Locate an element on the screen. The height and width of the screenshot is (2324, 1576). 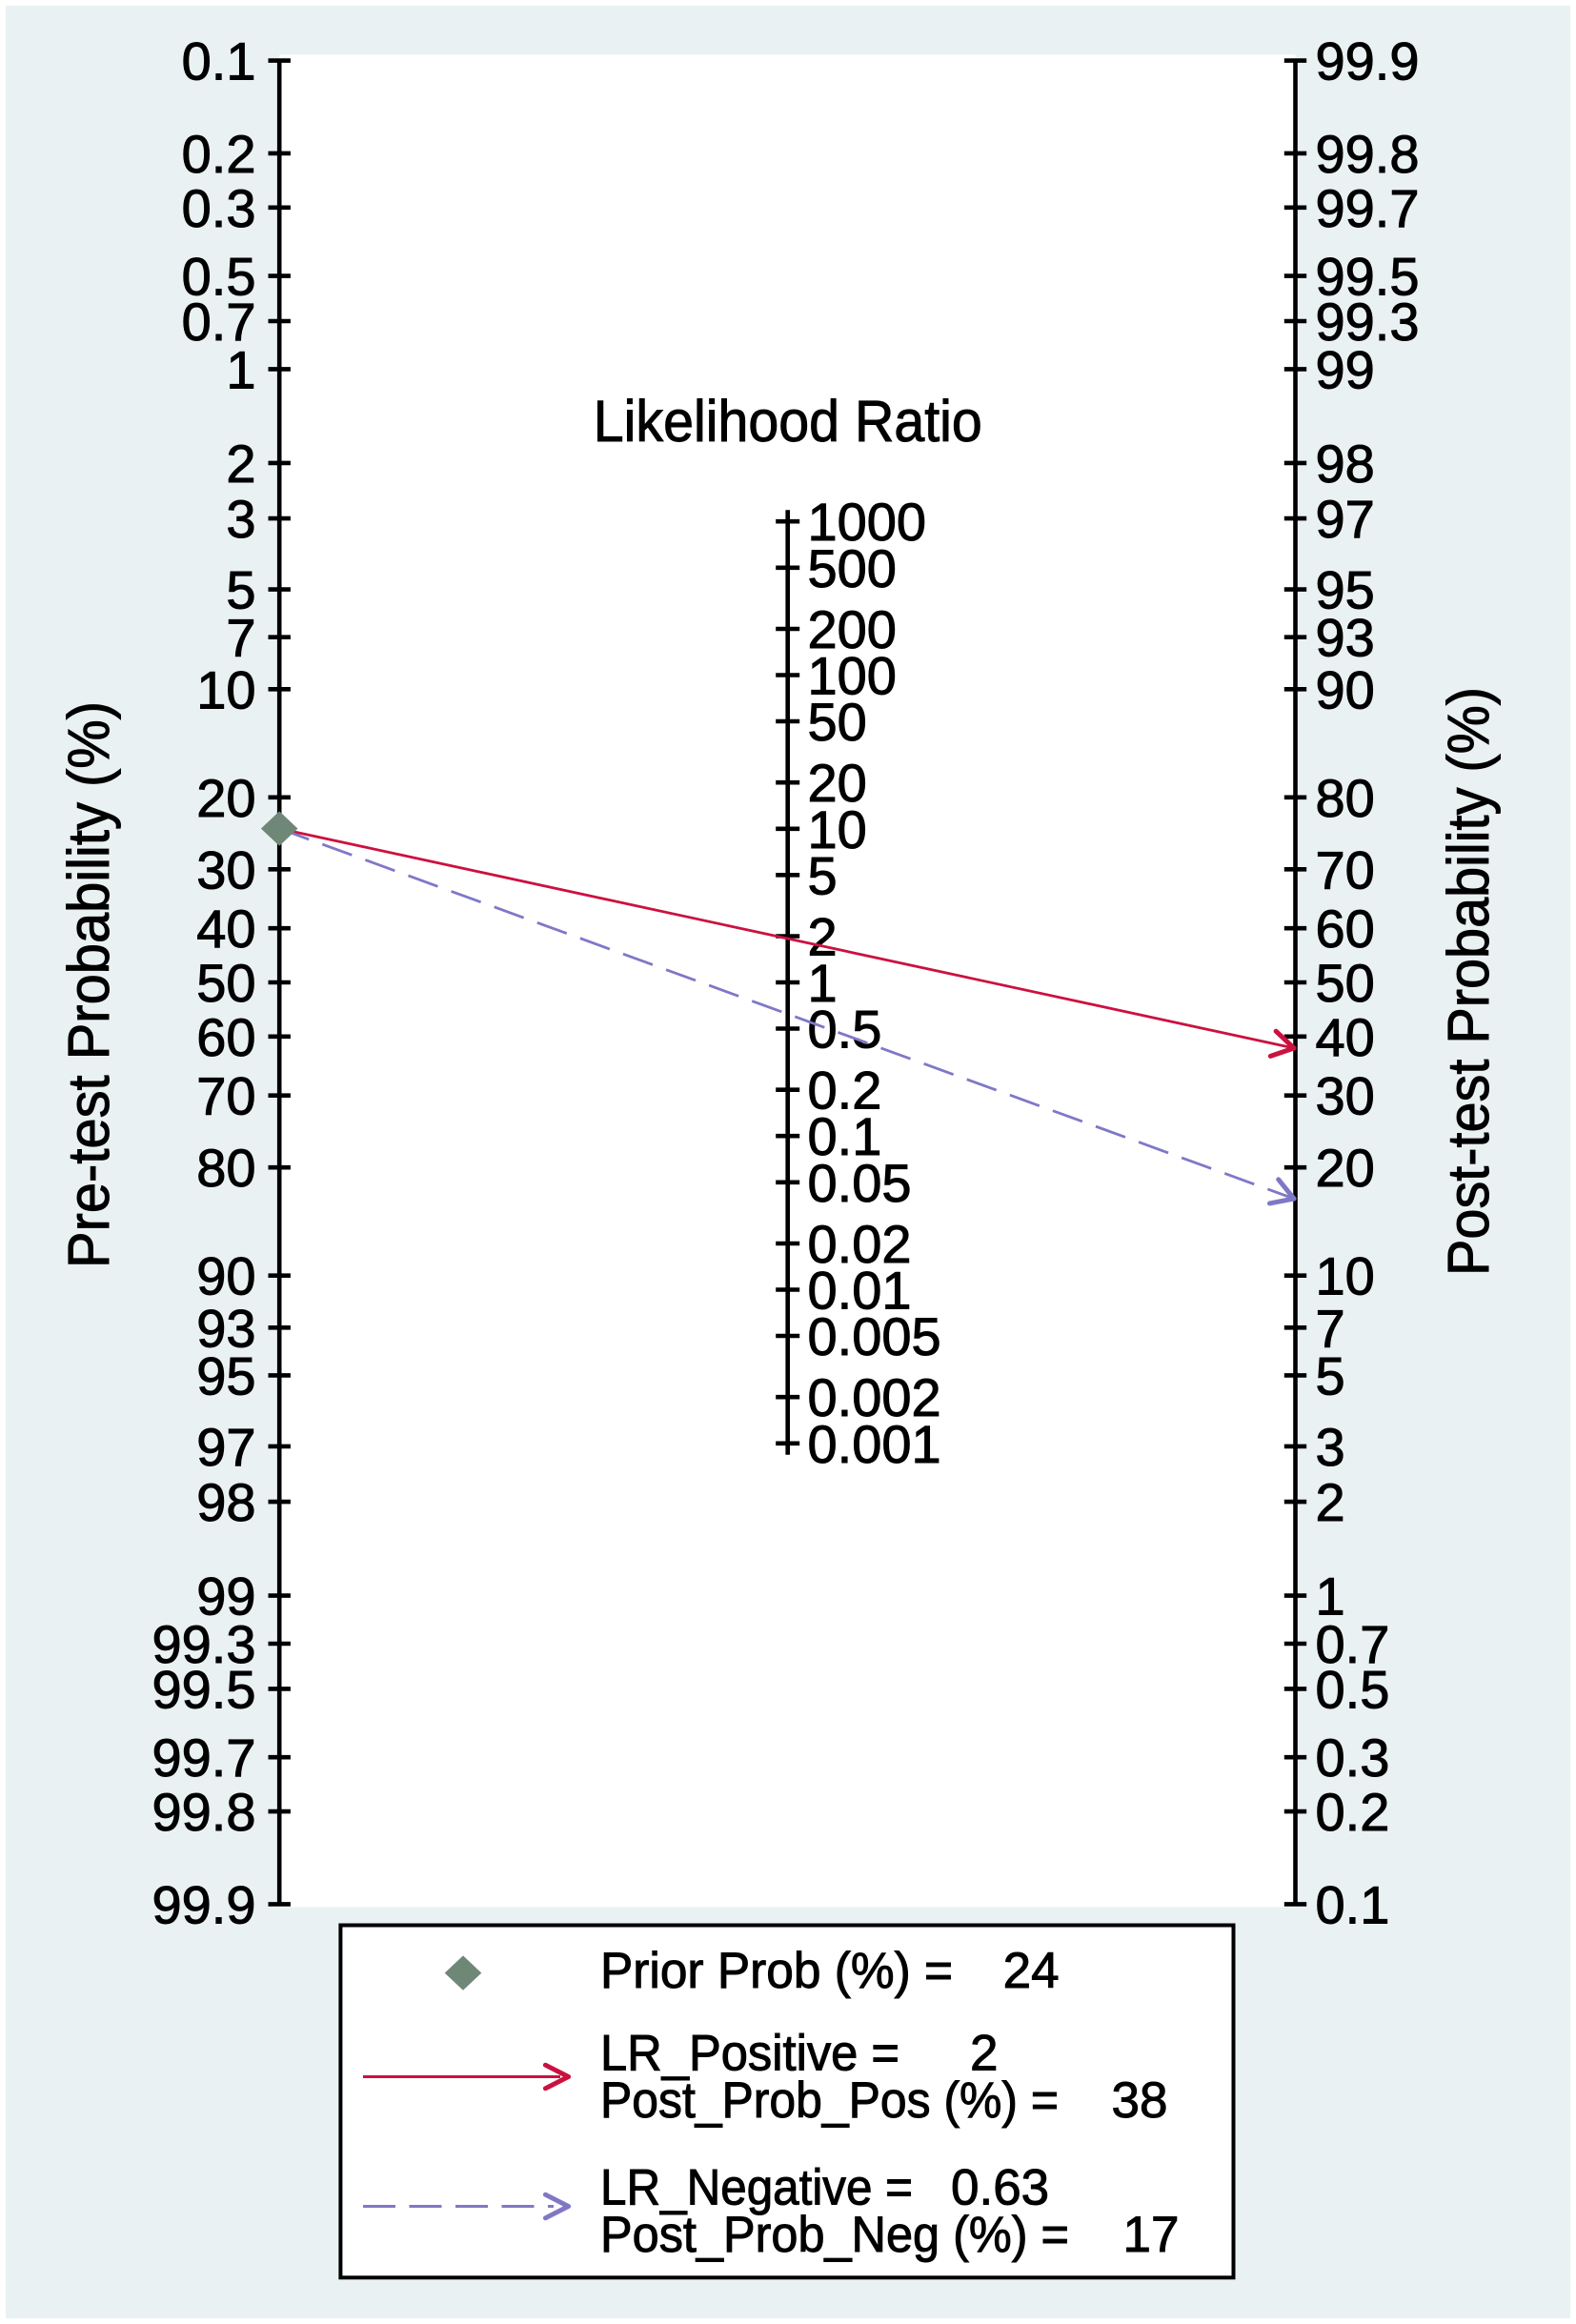
svg-text: Likelihood Ratio is located at coordinates (788, 422).